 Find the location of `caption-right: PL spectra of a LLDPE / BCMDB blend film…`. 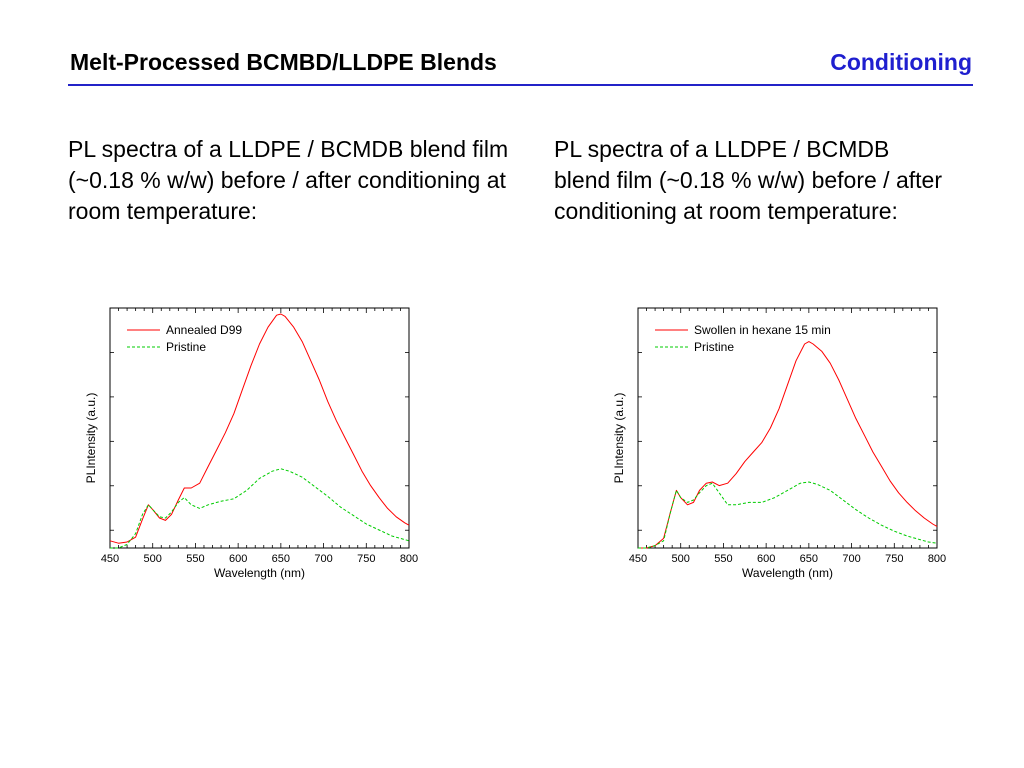

caption-right: PL spectra of a LLDPE / BCMDB blend film… is located at coordinates (748, 180).